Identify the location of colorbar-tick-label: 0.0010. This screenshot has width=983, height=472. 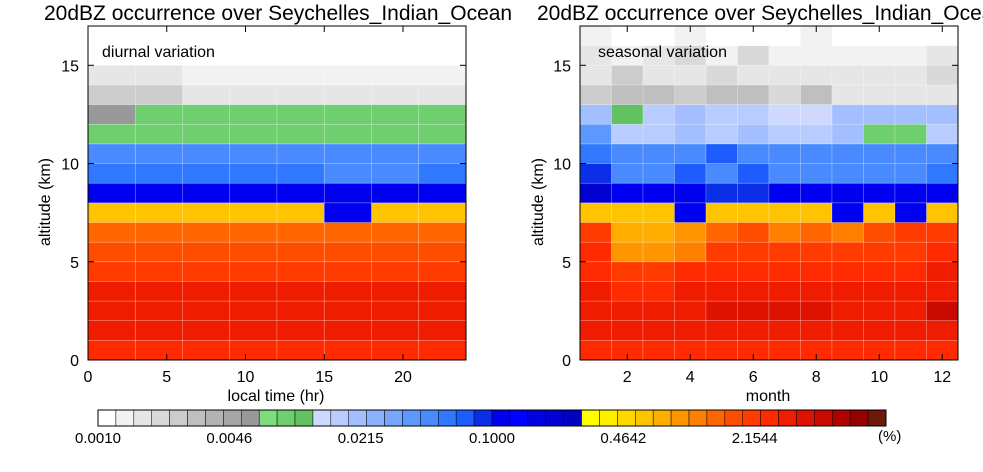
(98, 438).